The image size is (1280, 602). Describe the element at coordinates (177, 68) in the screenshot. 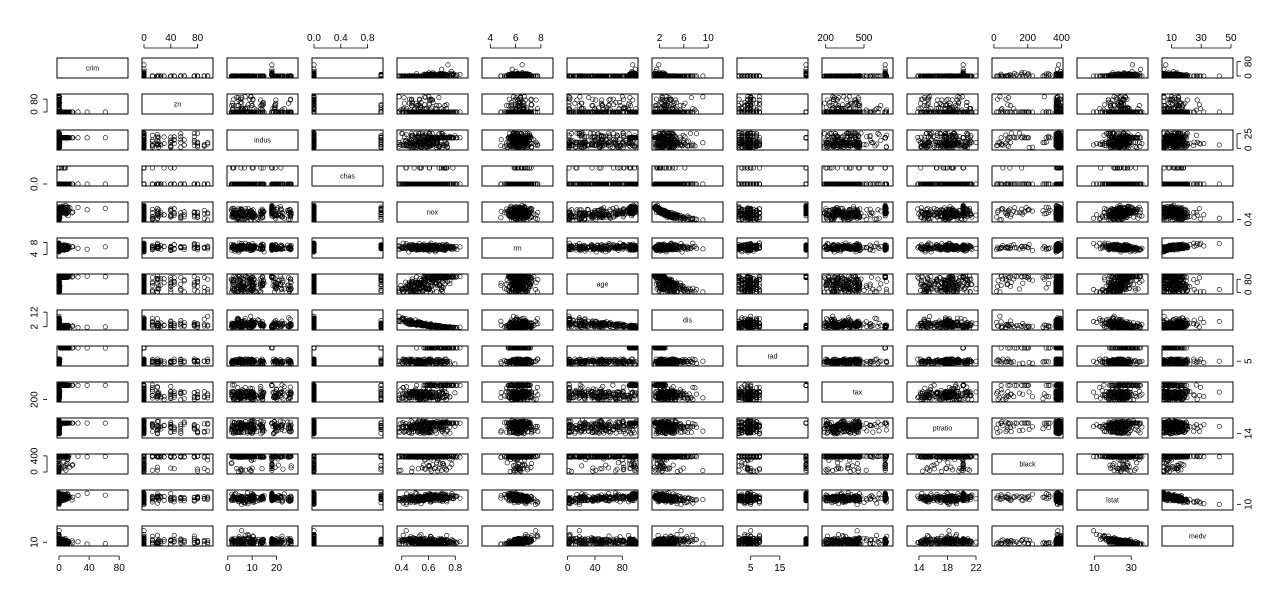

I see `panel-crim-vs-zn` at that location.